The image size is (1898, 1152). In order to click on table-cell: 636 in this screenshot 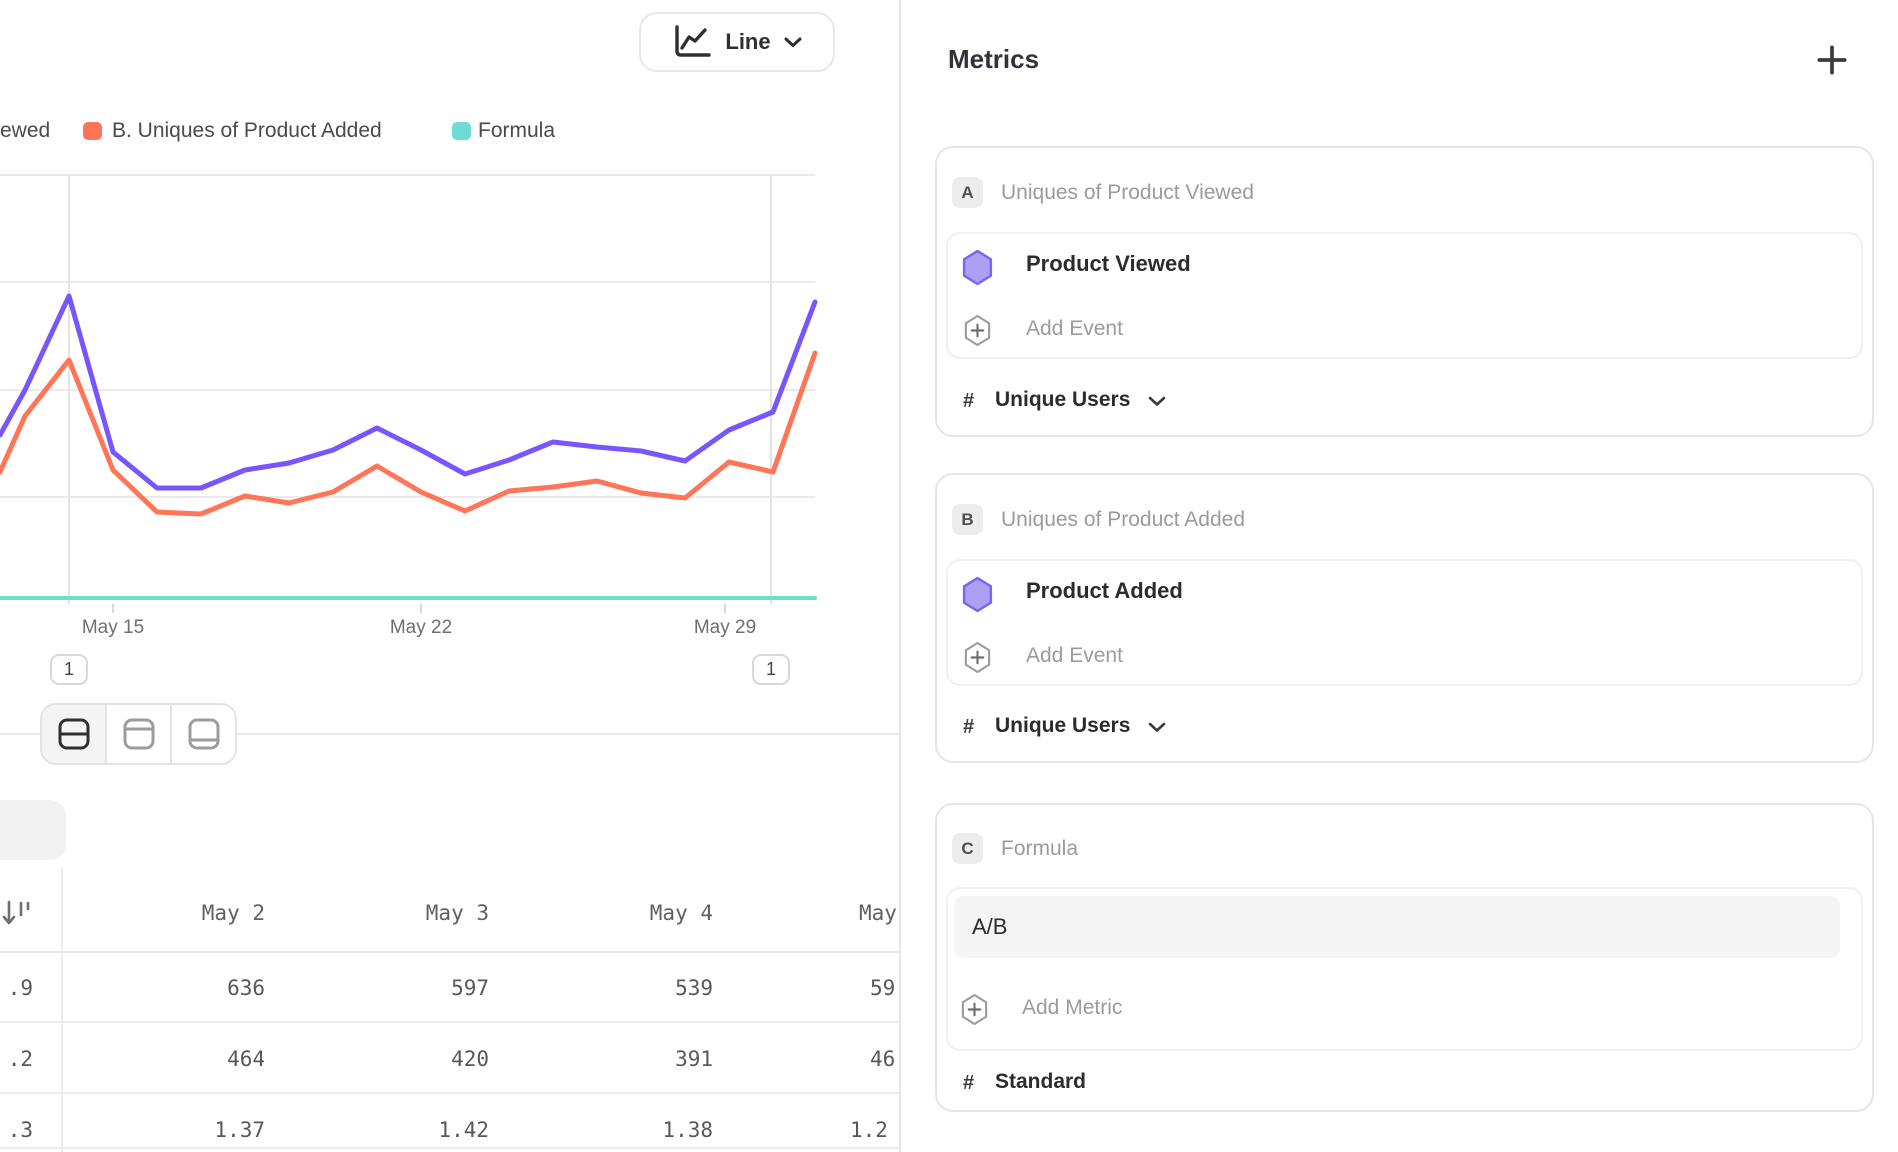, I will do `click(246, 988)`.